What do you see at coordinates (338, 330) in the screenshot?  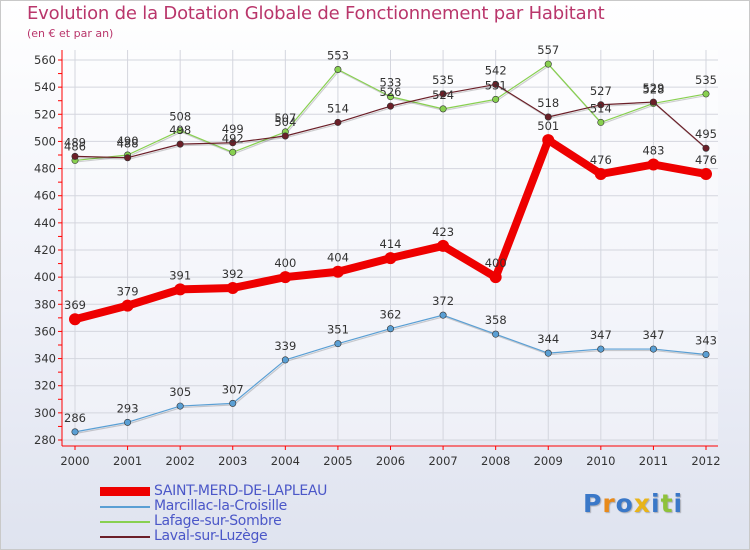 I see `data-label: 351` at bounding box center [338, 330].